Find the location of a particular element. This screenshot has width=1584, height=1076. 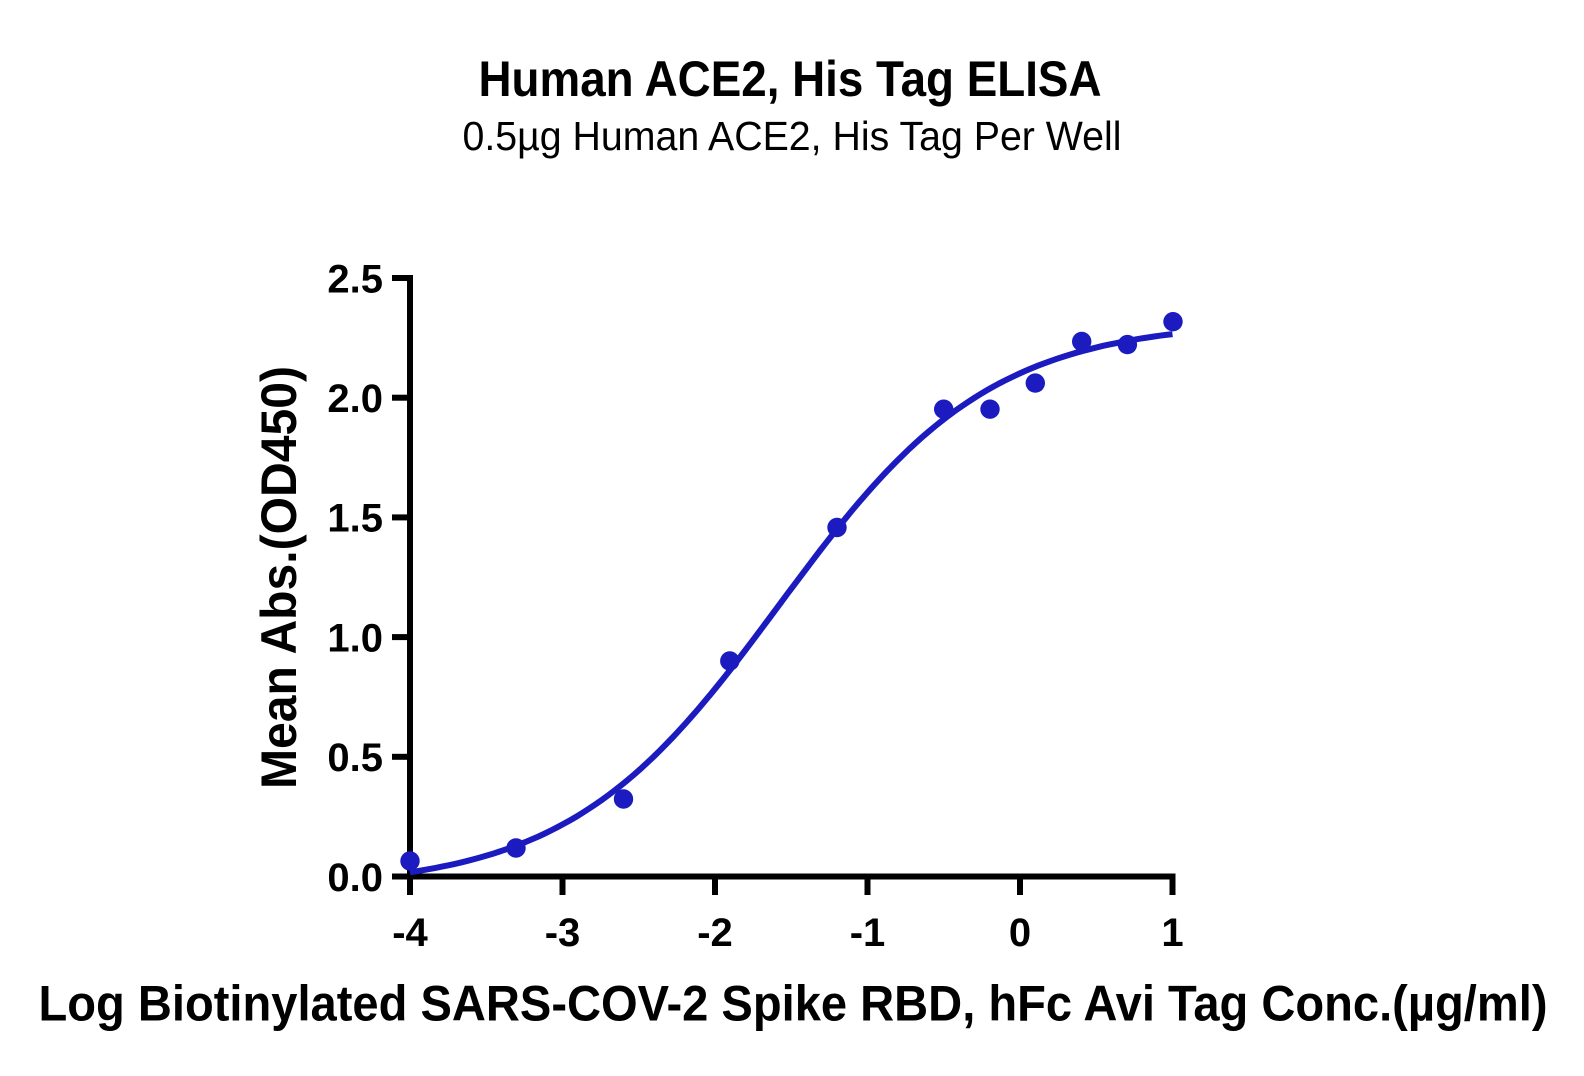

svg-text: -3 is located at coordinates (563, 933).